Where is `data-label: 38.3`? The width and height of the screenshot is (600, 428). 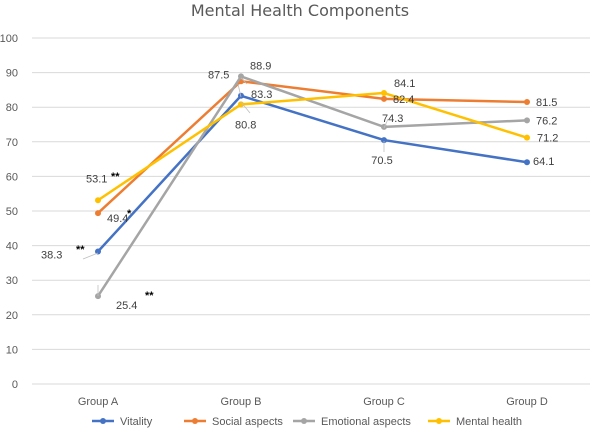
data-label: 38.3 is located at coordinates (51, 255).